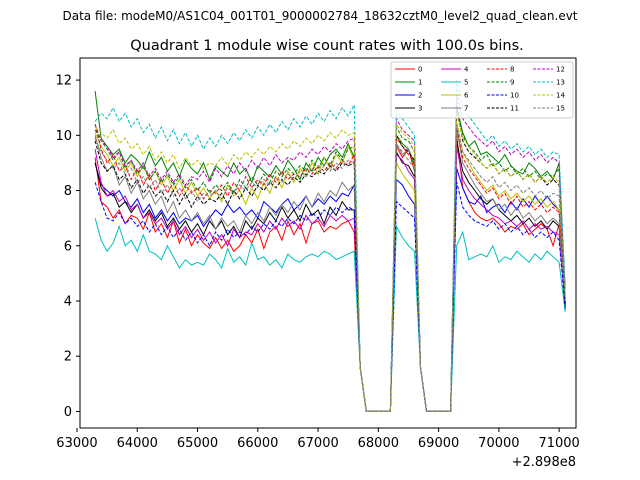 The width and height of the screenshot is (640, 480). I want to click on legend-label-3: 3, so click(420, 109).